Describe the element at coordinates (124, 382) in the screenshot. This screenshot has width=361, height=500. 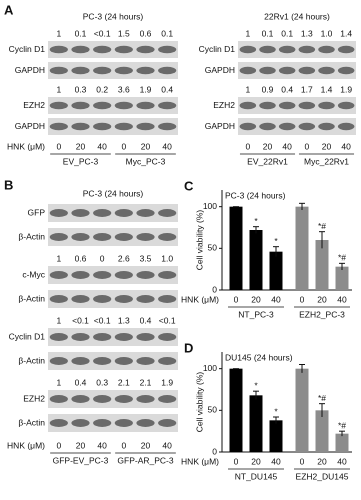
I see `quantification: 2.1` at that location.